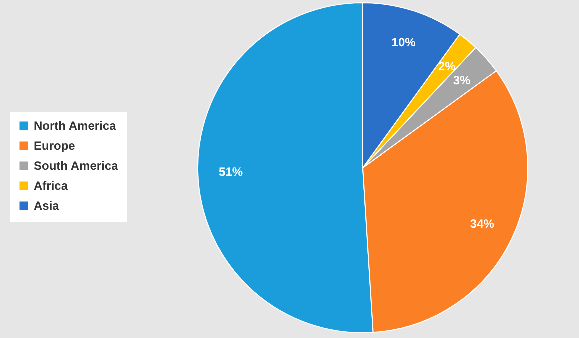  I want to click on legend-label: South America, so click(76, 166).